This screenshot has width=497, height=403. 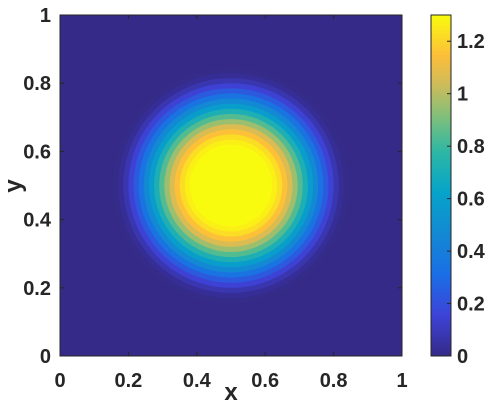 I want to click on y-tick-label: 0.4, so click(x=37, y=221).